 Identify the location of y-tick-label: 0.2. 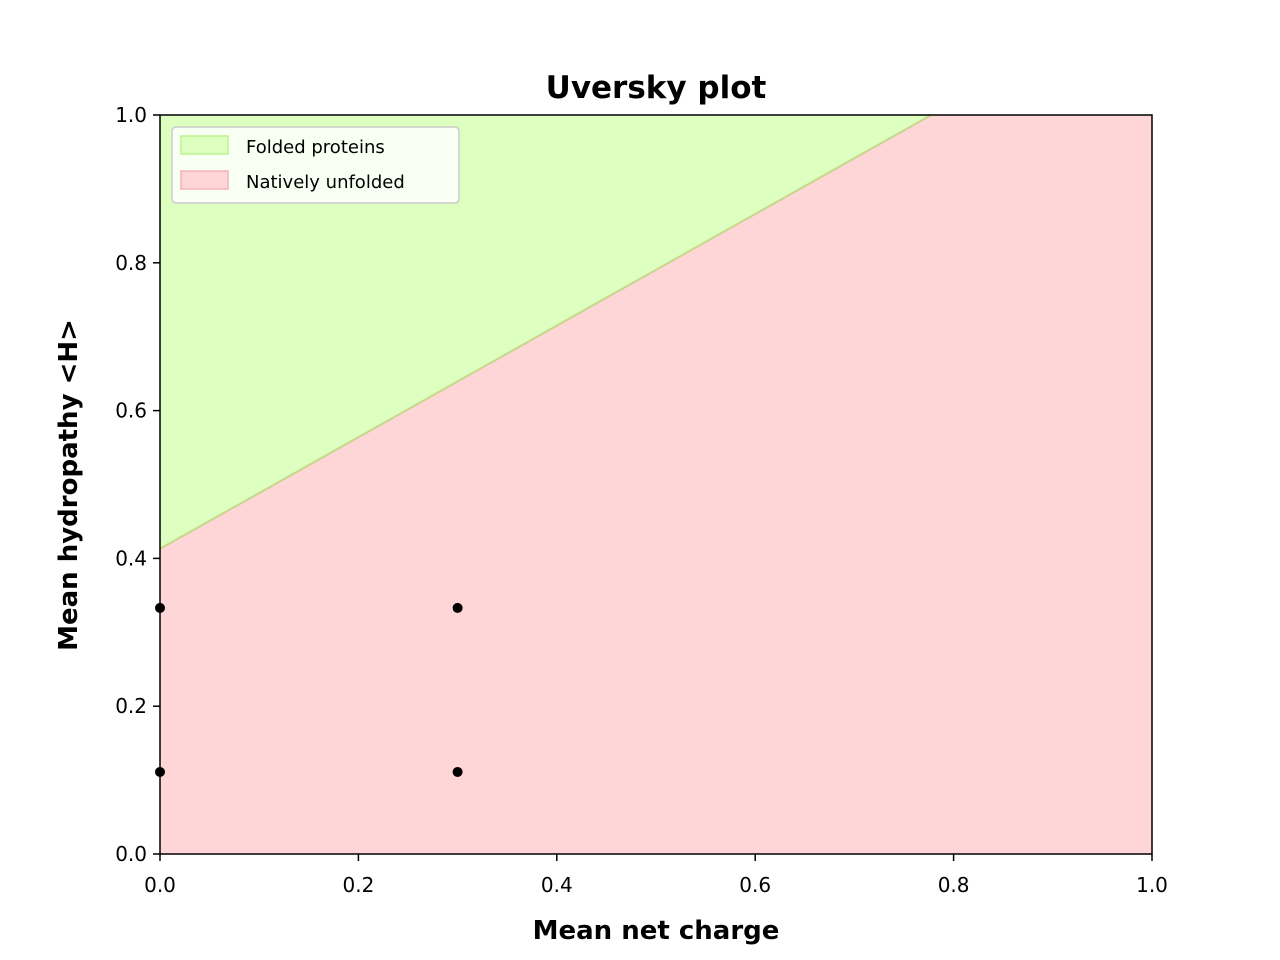
(131, 706).